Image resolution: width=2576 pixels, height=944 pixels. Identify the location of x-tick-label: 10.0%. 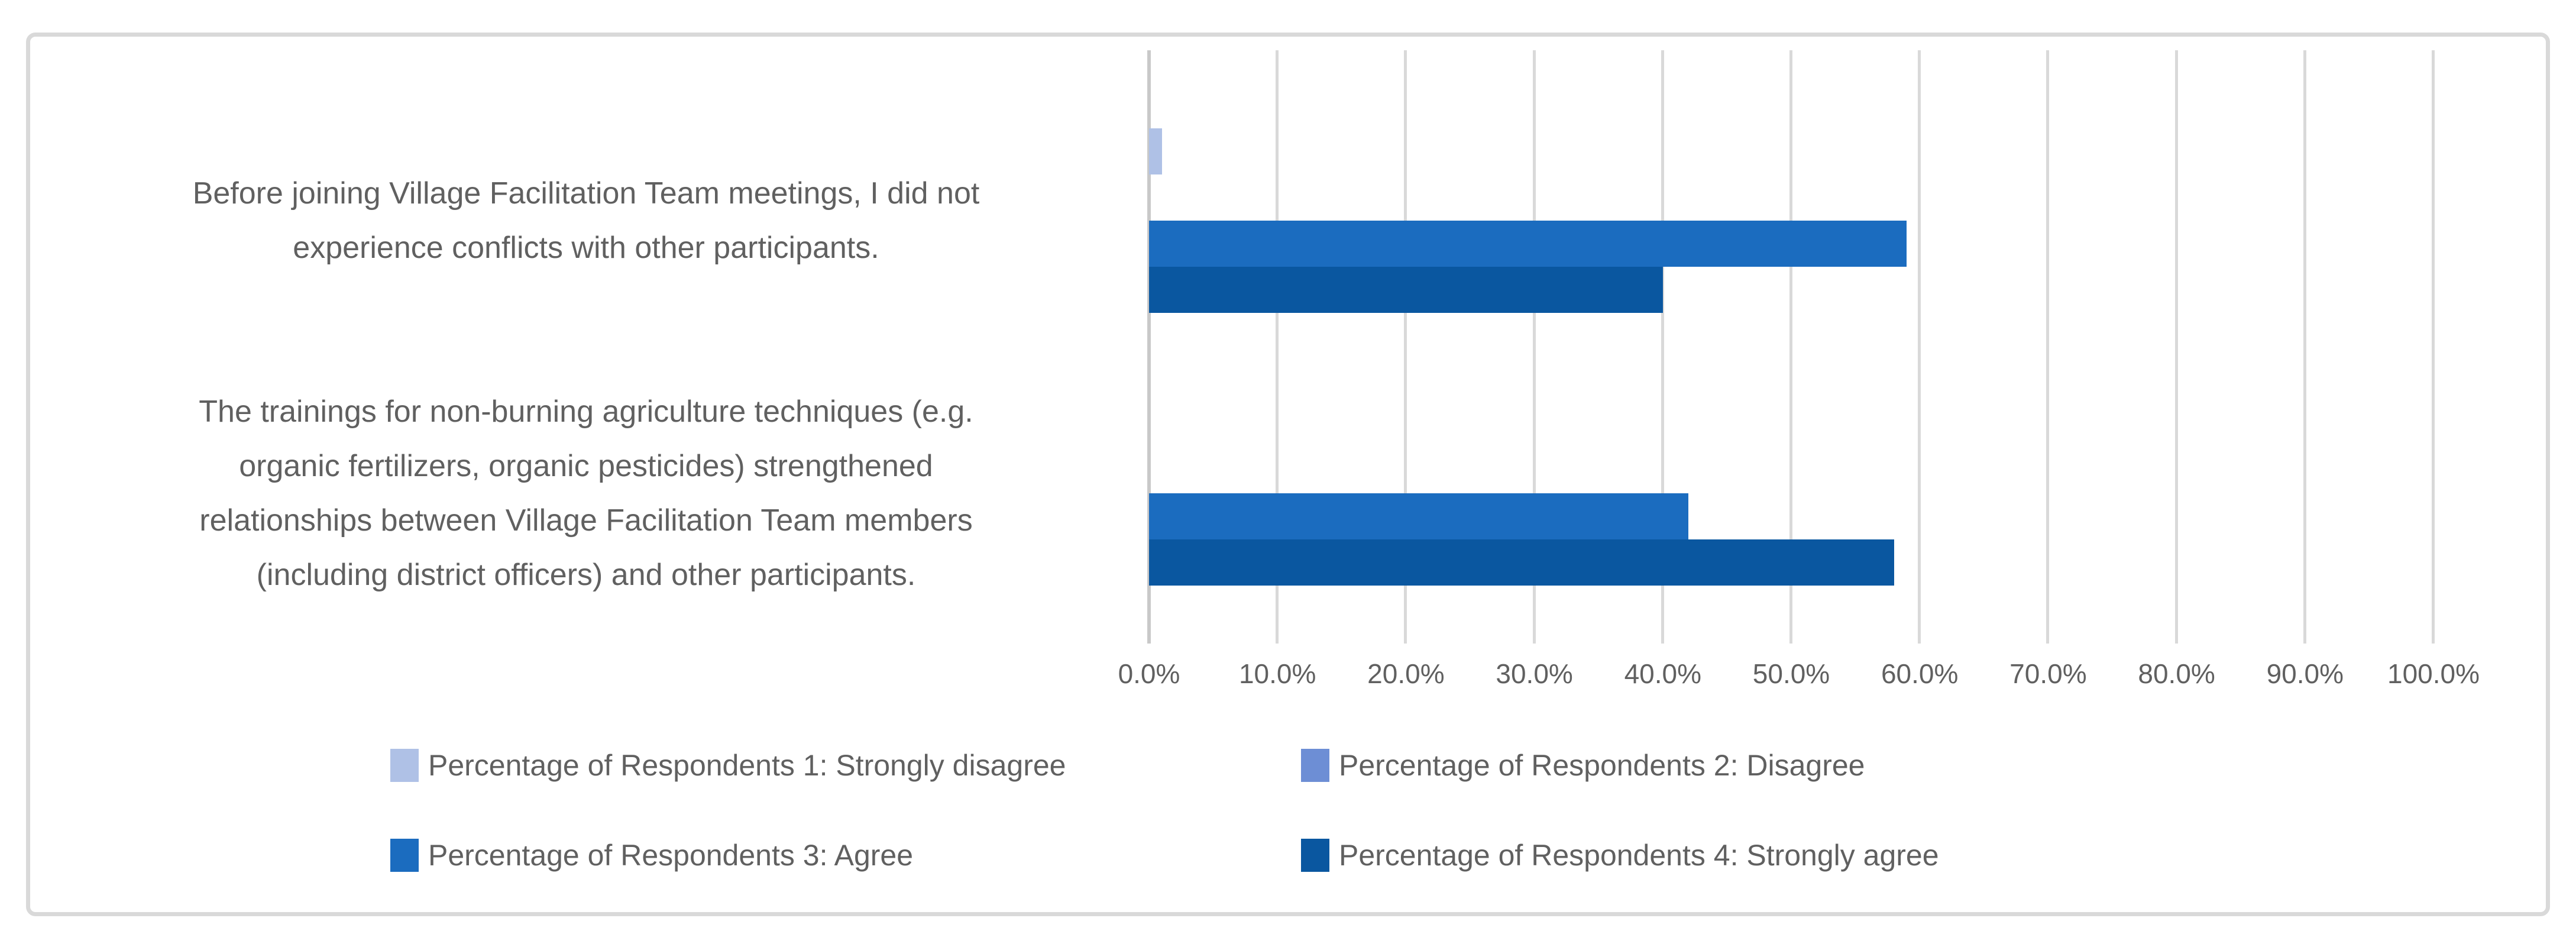
(1277, 673).